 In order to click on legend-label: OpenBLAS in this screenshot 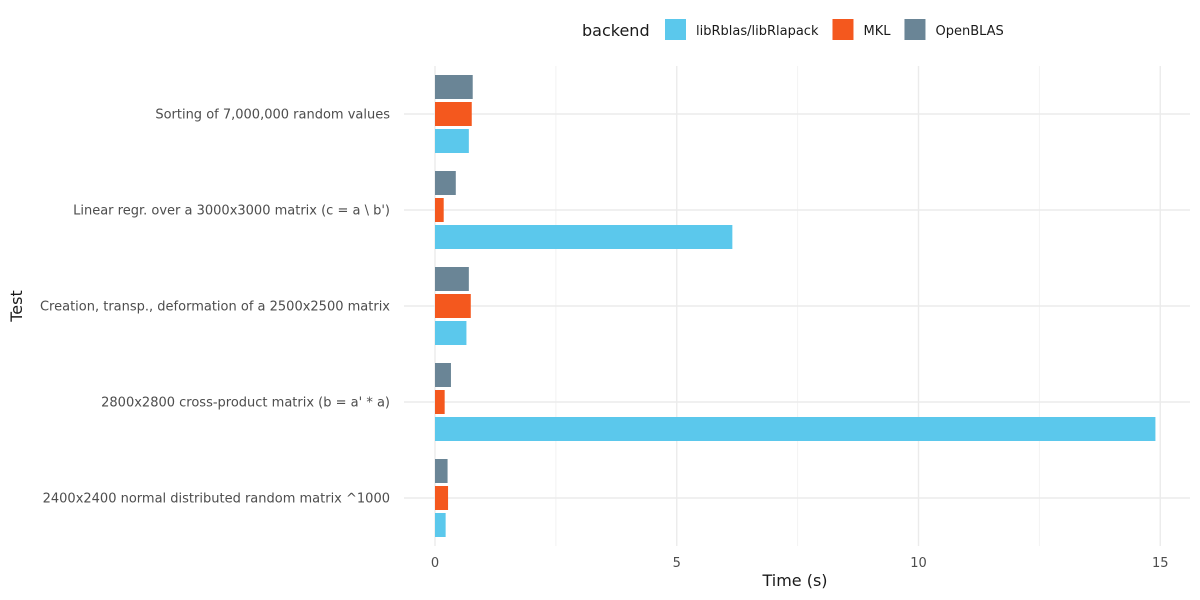, I will do `click(969, 31)`.